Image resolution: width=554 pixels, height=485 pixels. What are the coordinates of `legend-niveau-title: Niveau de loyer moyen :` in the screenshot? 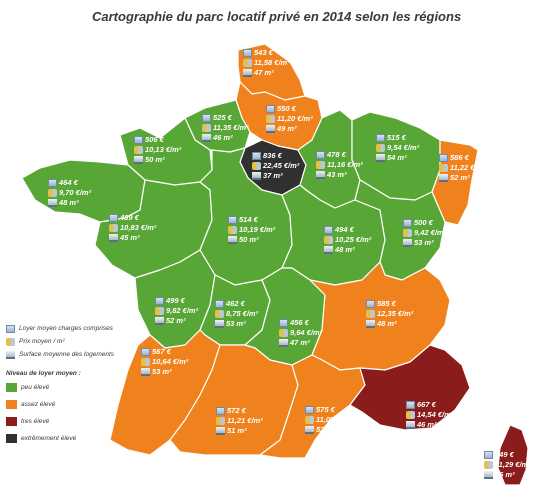 It's located at (43, 373).